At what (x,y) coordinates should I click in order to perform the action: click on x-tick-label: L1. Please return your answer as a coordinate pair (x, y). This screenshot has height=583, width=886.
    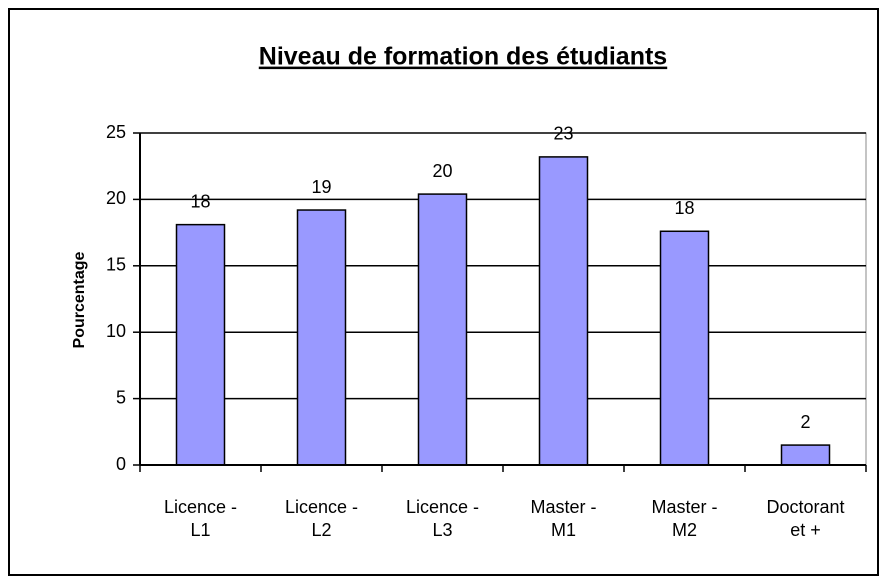
    Looking at the image, I should click on (200, 530).